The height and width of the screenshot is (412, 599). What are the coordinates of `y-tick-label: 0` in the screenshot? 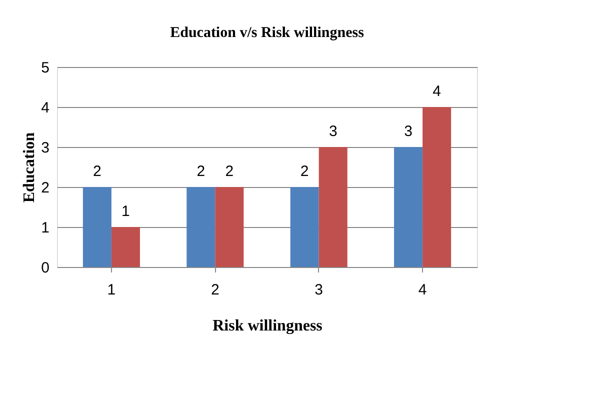 It's located at (45, 268).